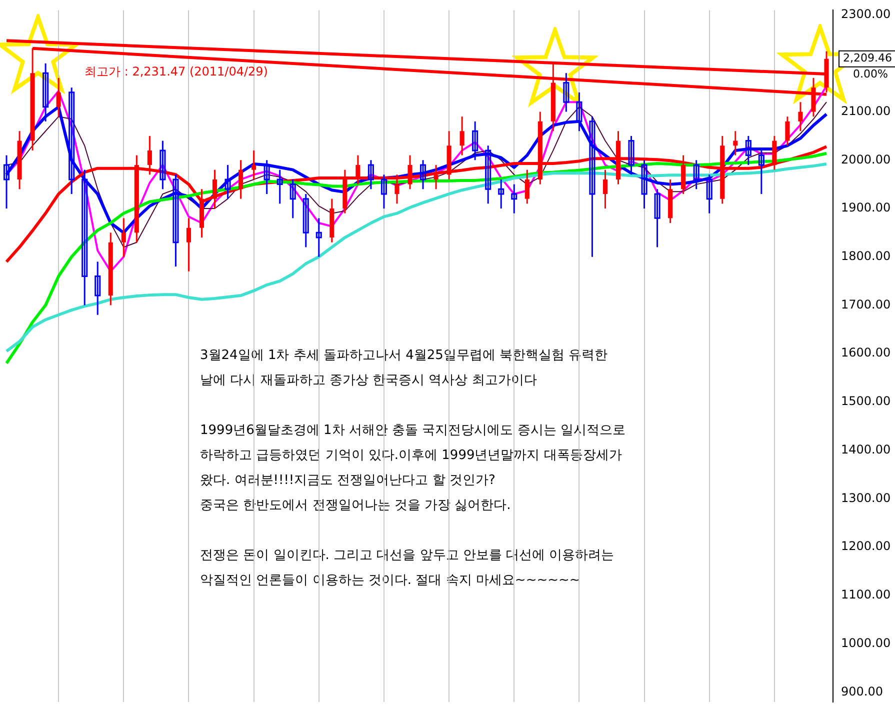 This screenshot has height=712, width=895. What do you see at coordinates (866, 14) in the screenshot?
I see `y-tick-label: 2300.00` at bounding box center [866, 14].